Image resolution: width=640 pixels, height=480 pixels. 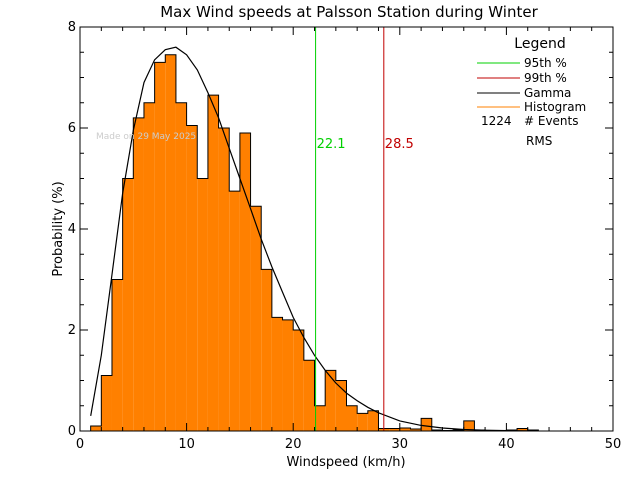 I want to click on ref-line-99-label: 28.5, so click(x=399, y=144).